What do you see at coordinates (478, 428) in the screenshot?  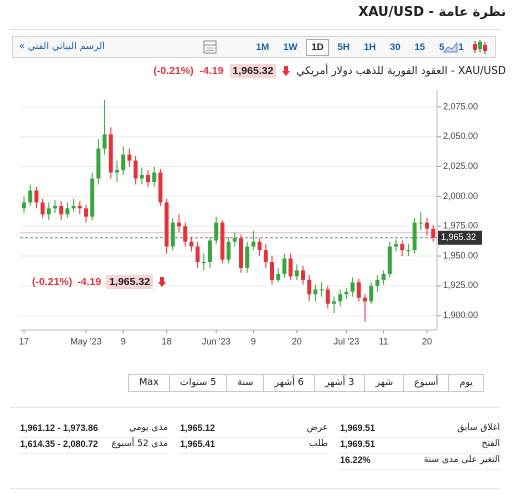 I see `stat-label: اغلاق سابق` at bounding box center [478, 428].